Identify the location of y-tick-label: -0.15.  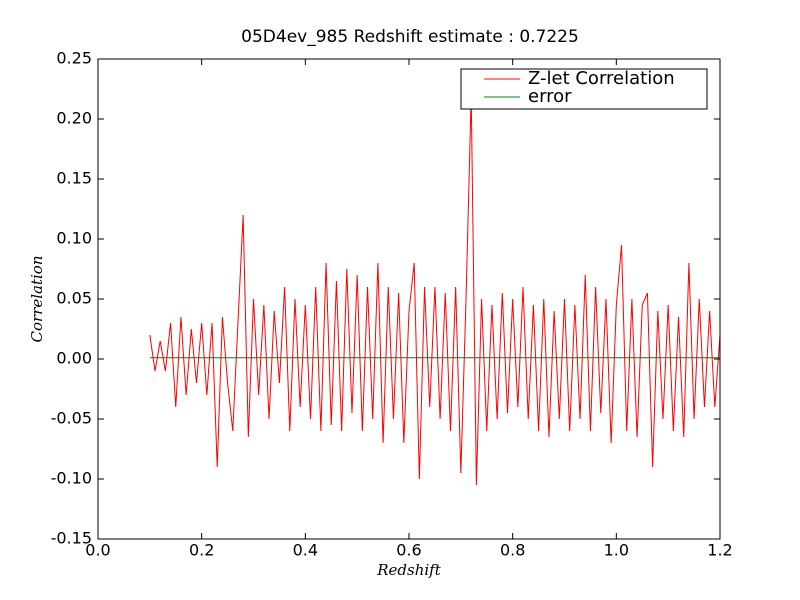
(71, 538).